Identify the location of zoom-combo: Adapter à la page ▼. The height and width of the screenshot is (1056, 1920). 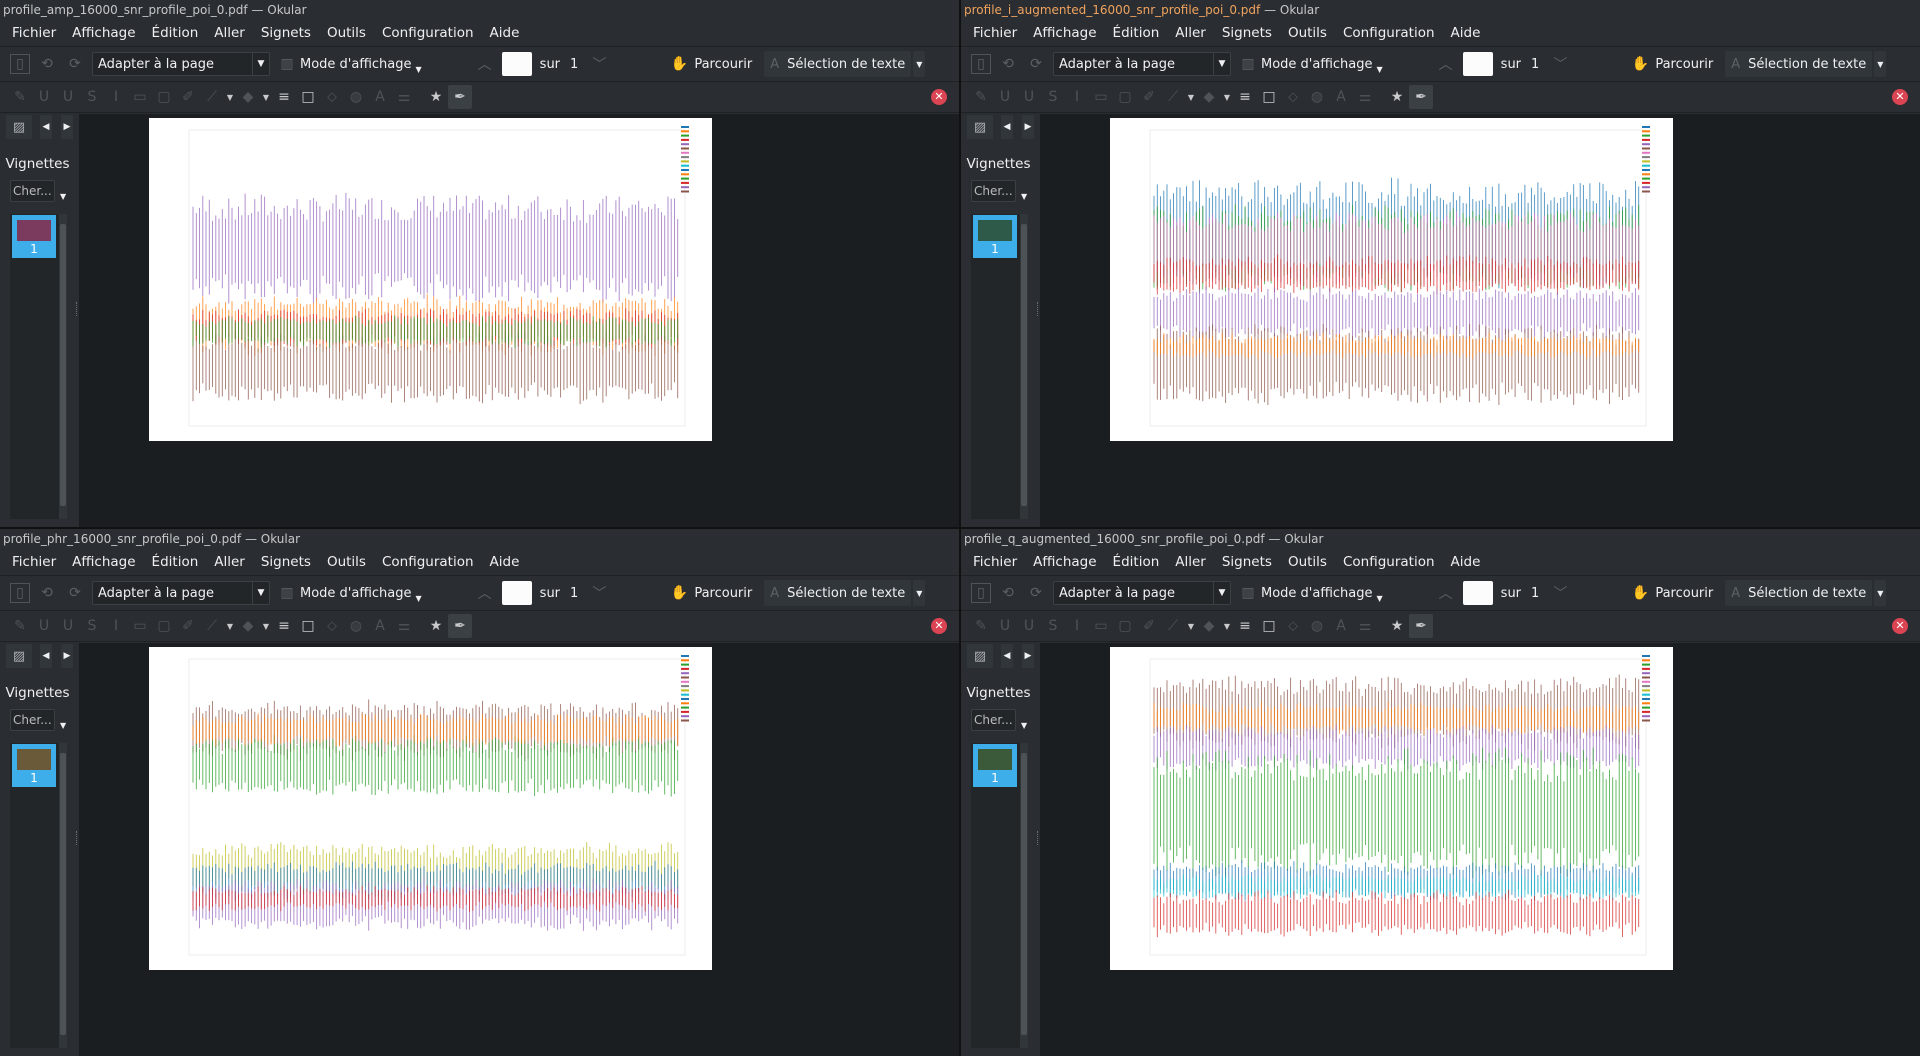
(1142, 593).